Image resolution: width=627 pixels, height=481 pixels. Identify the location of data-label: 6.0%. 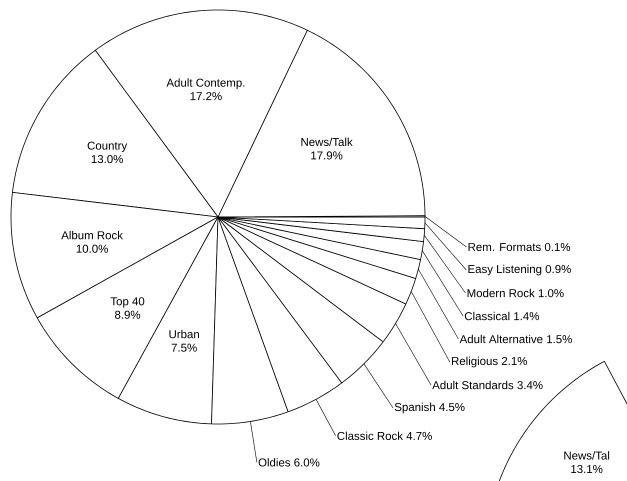
(307, 462).